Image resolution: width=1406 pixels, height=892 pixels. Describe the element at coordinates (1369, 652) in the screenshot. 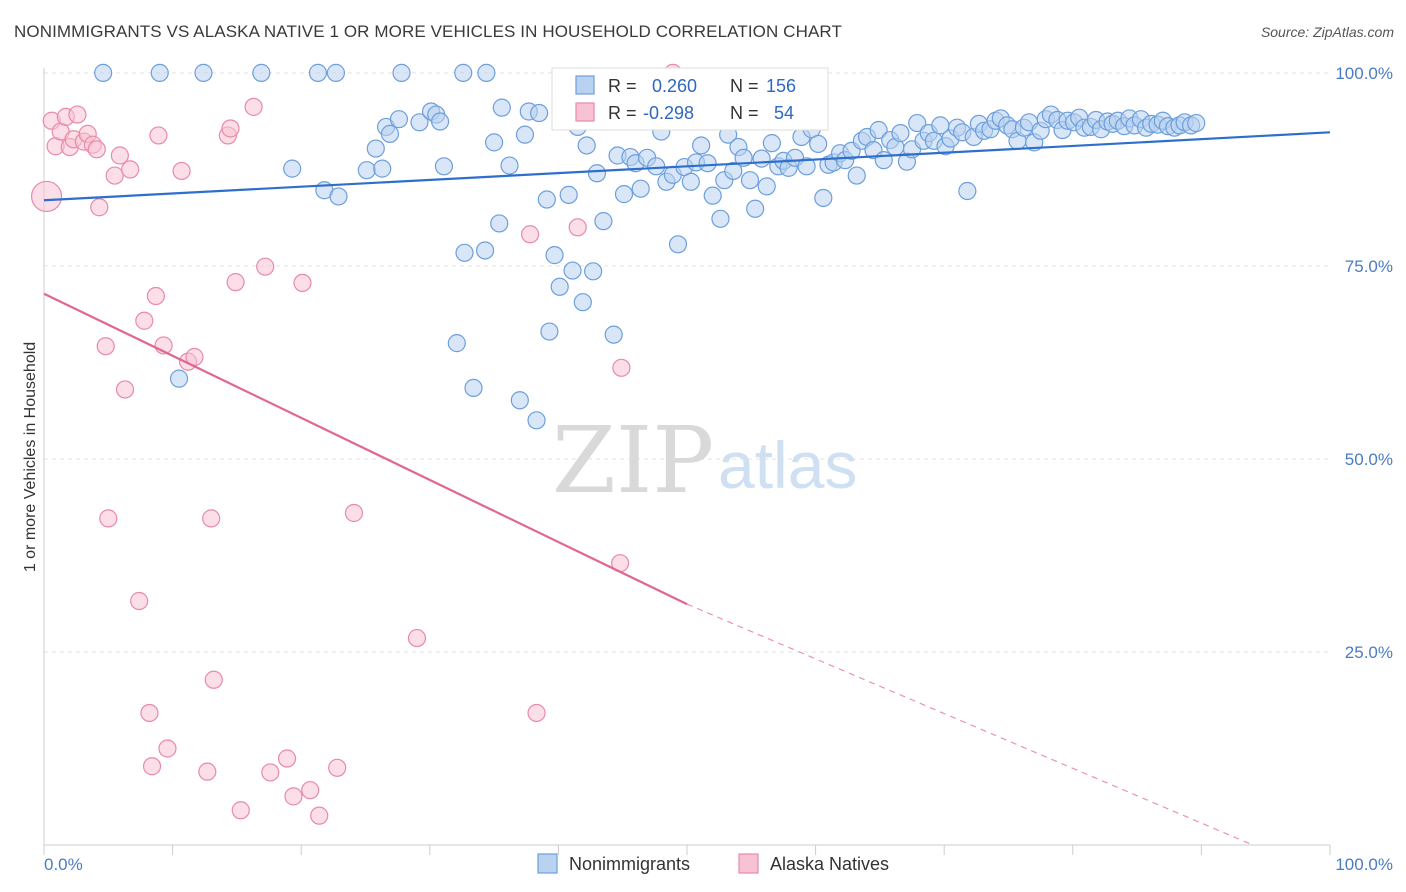

I see `y-tick-label: 25.0%` at that location.